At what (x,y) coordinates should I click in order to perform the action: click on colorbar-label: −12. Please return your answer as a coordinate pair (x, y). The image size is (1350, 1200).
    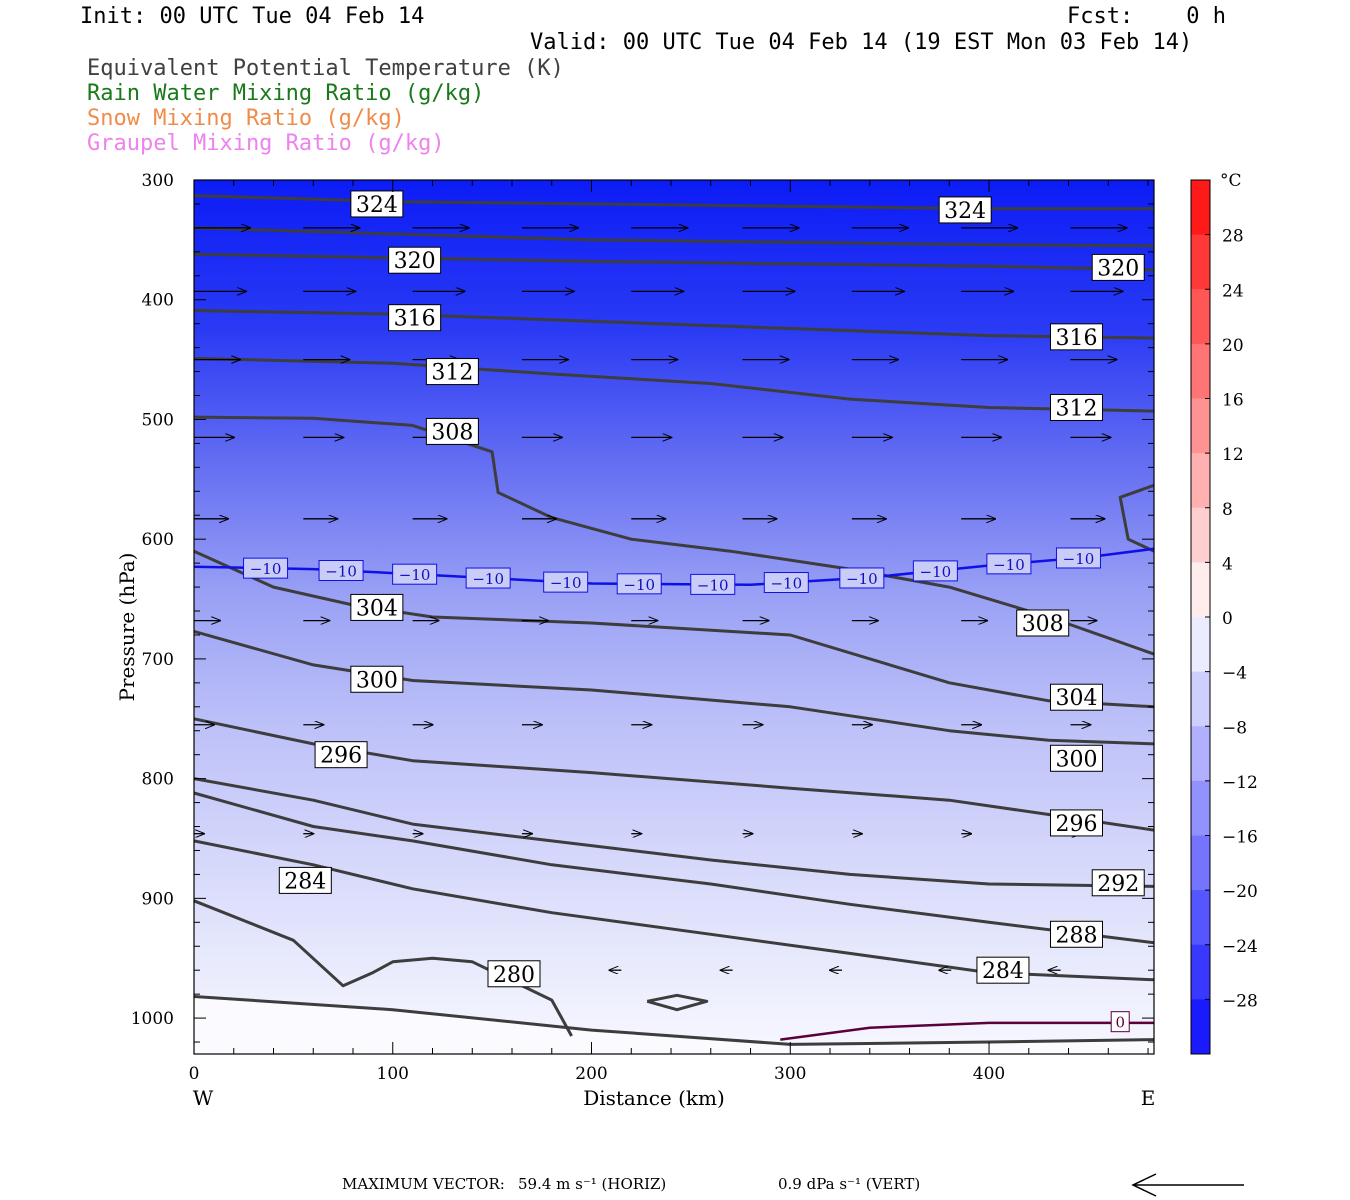
    Looking at the image, I should click on (1240, 783).